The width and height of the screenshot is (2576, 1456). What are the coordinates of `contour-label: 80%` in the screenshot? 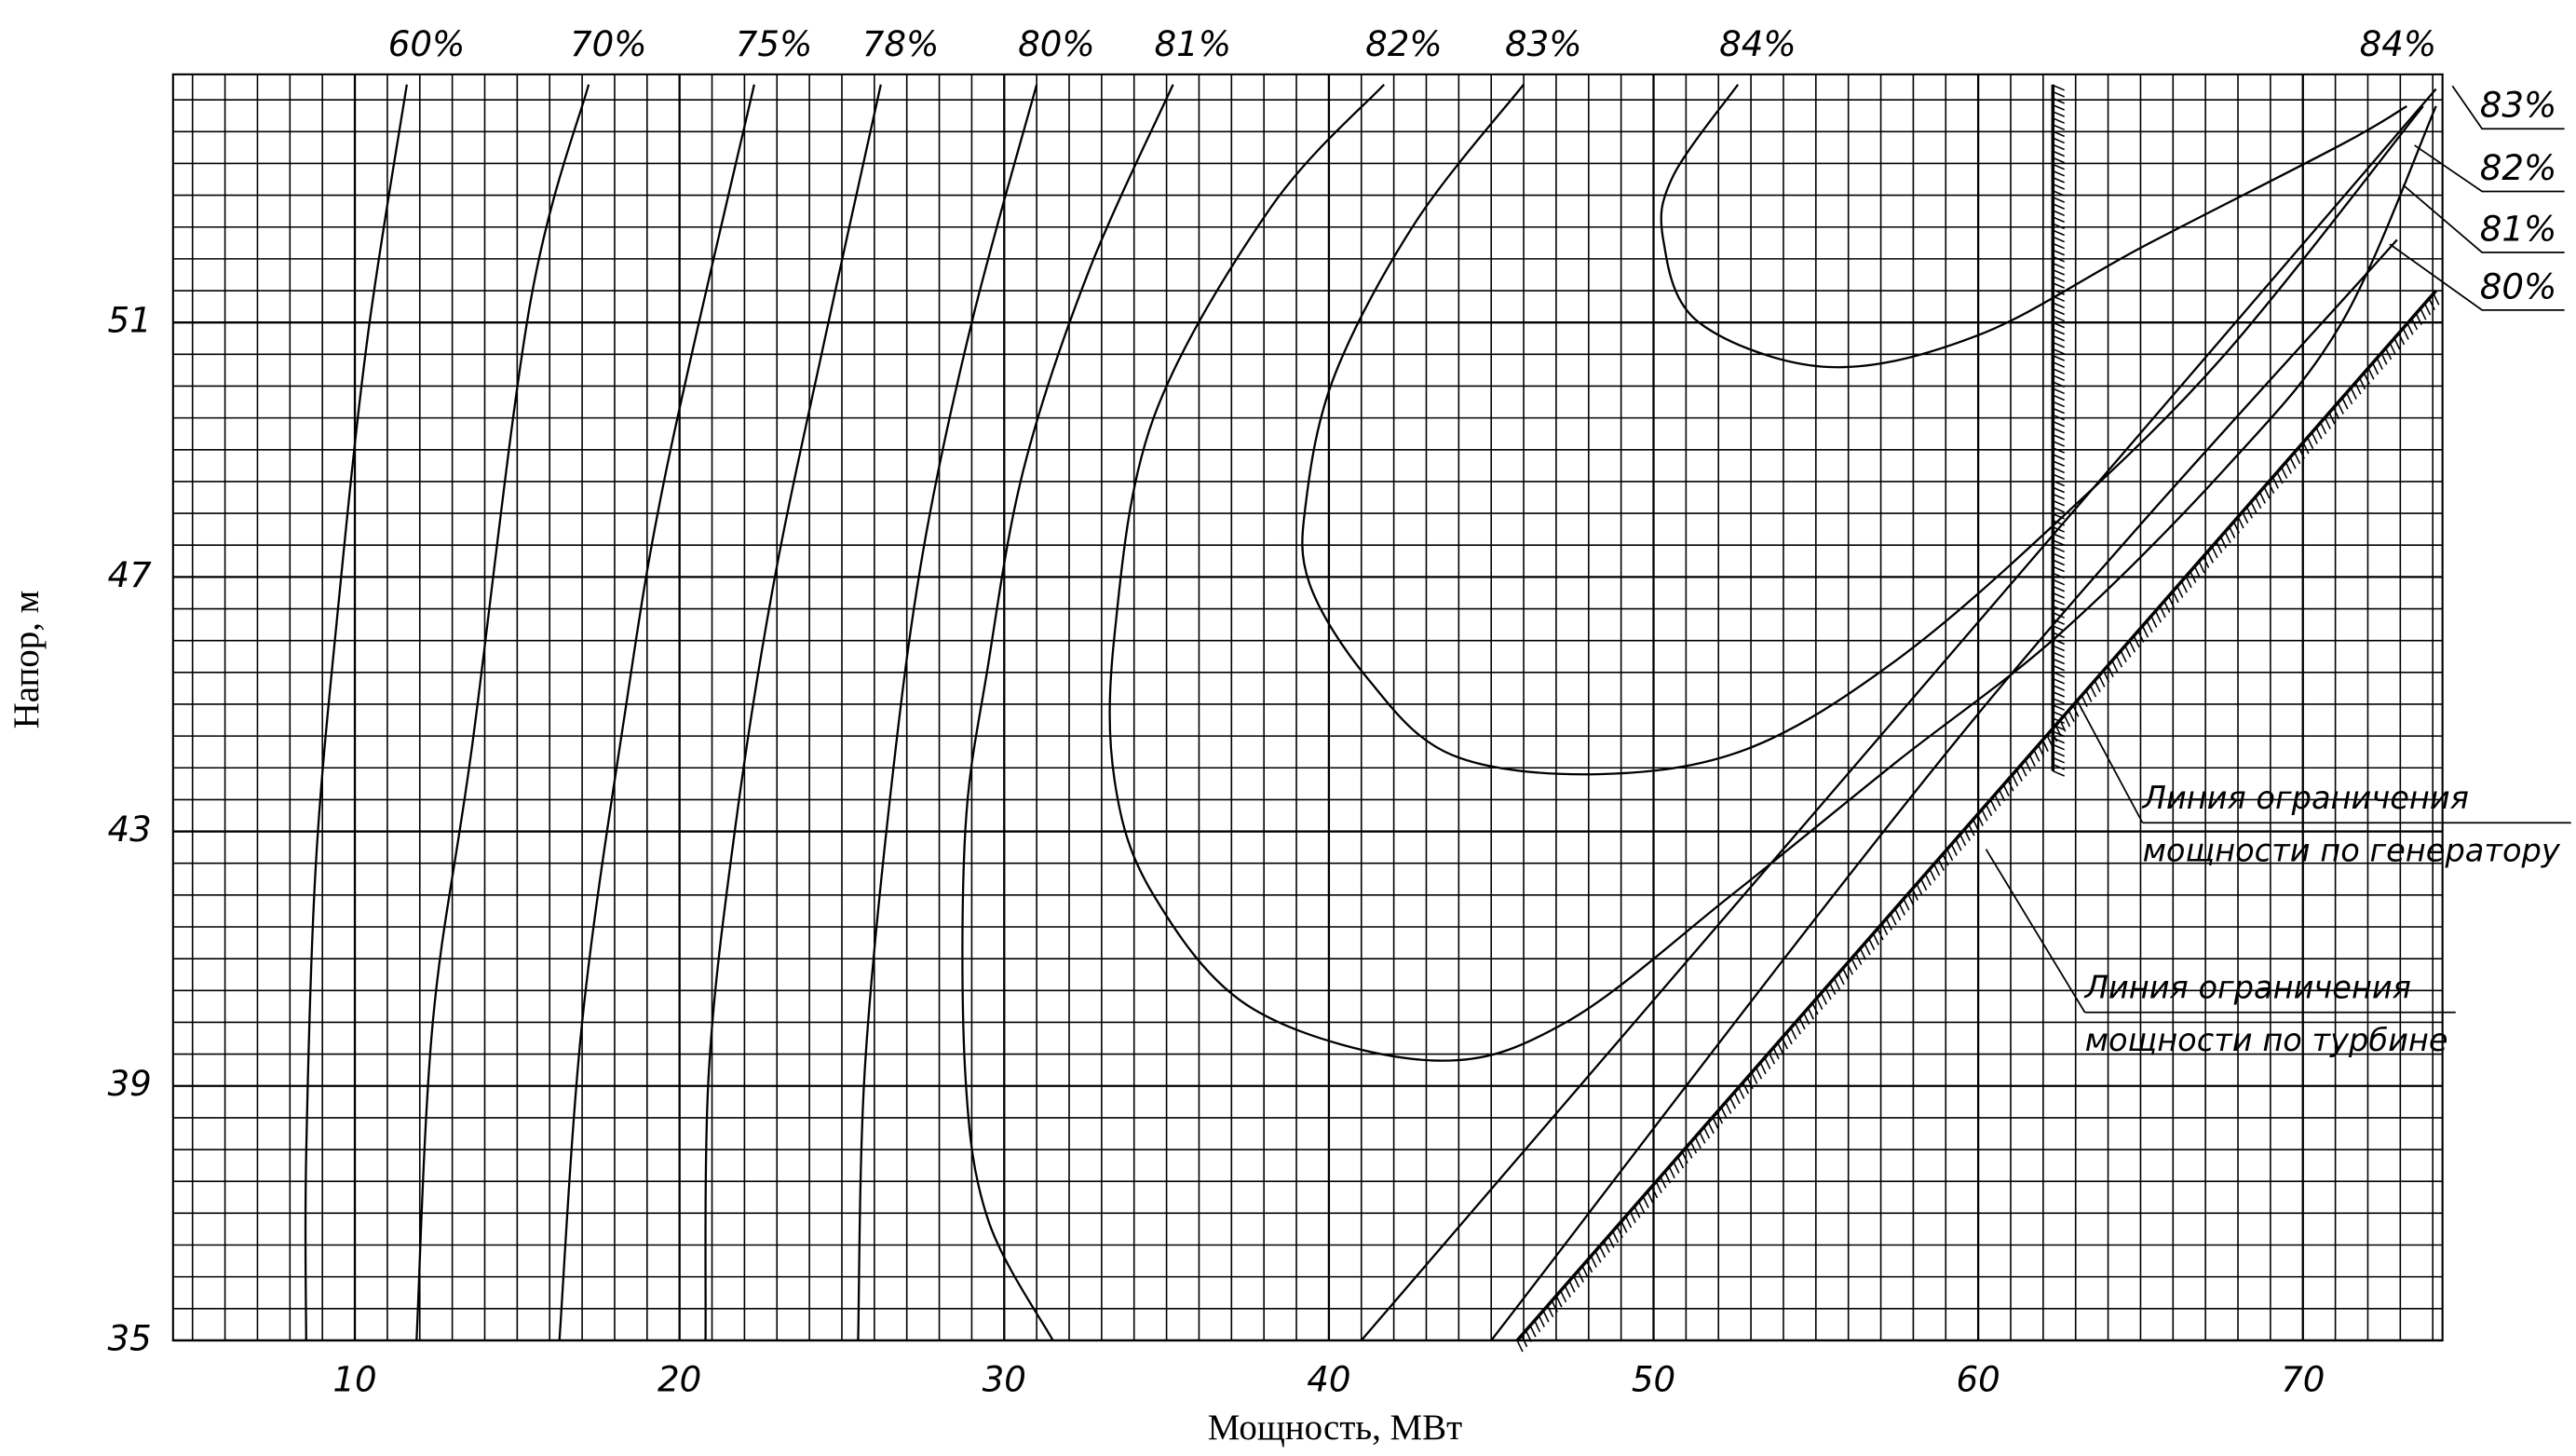 It's located at (1056, 44).